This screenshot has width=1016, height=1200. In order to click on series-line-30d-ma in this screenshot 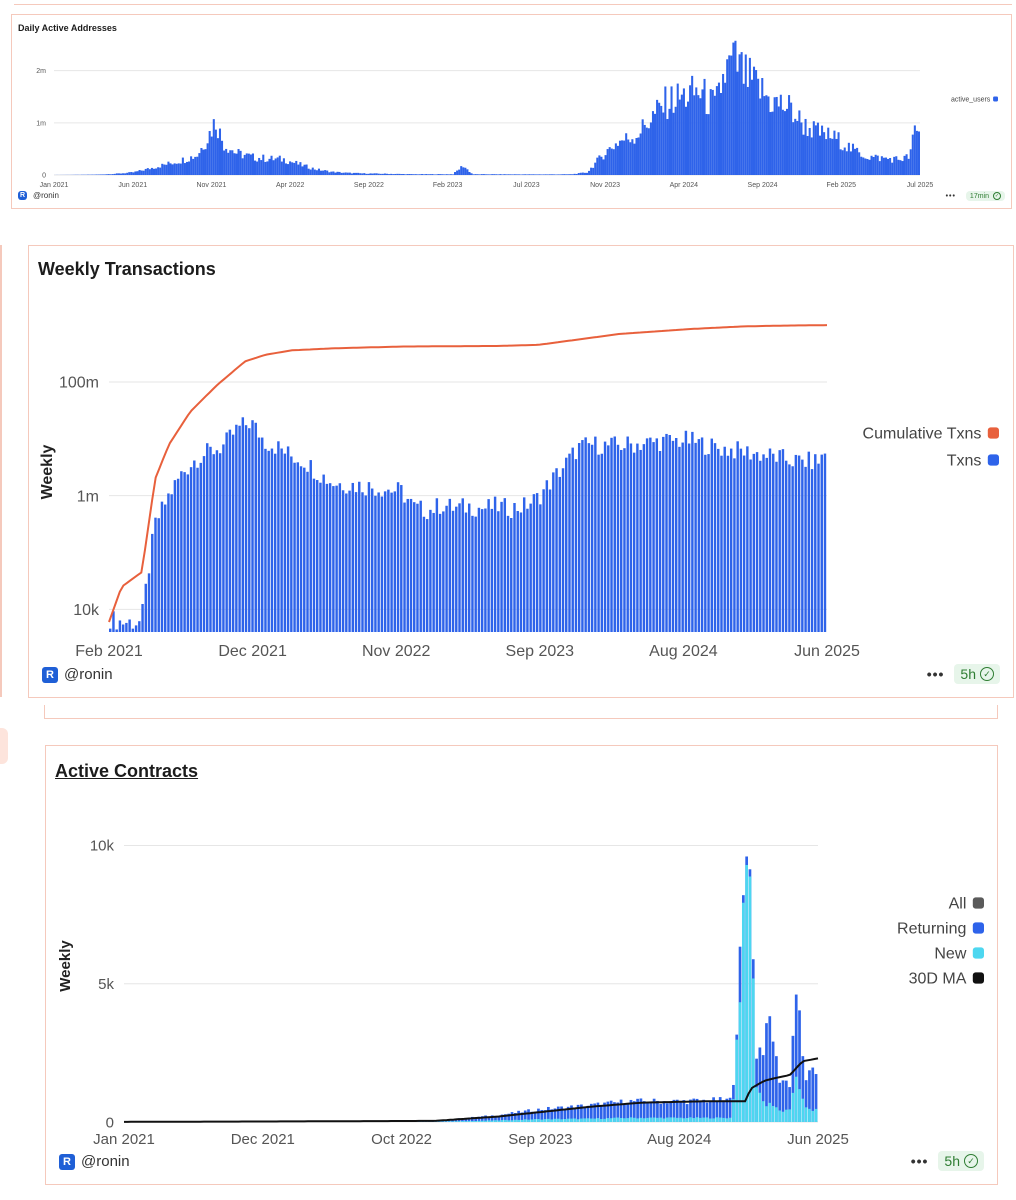, I will do `click(471, 1090)`.